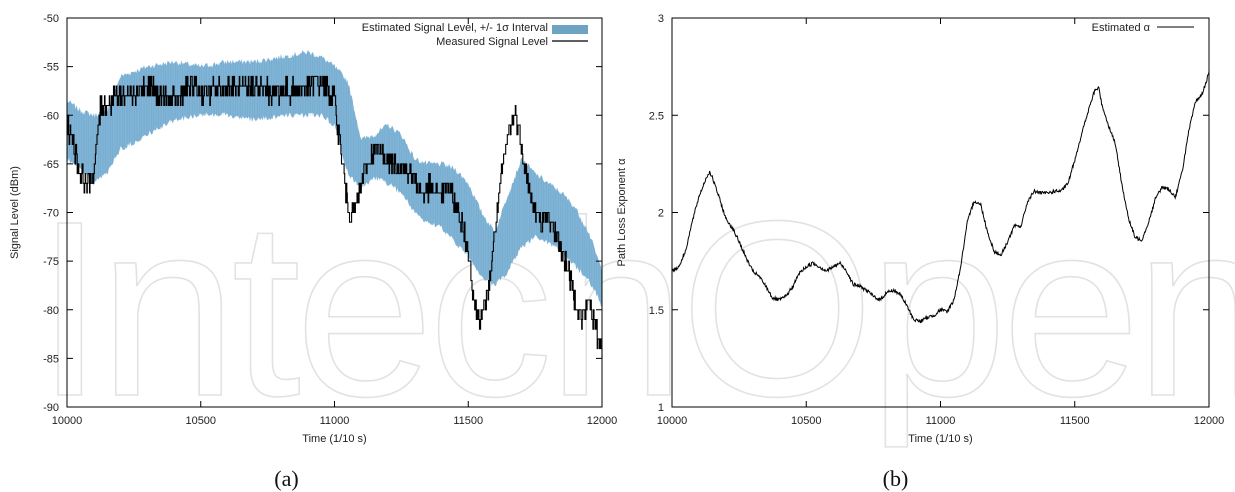 Image resolution: width=1235 pixels, height=492 pixels. What do you see at coordinates (896, 478) in the screenshot?
I see `panel-b-caption: (b)` at bounding box center [896, 478].